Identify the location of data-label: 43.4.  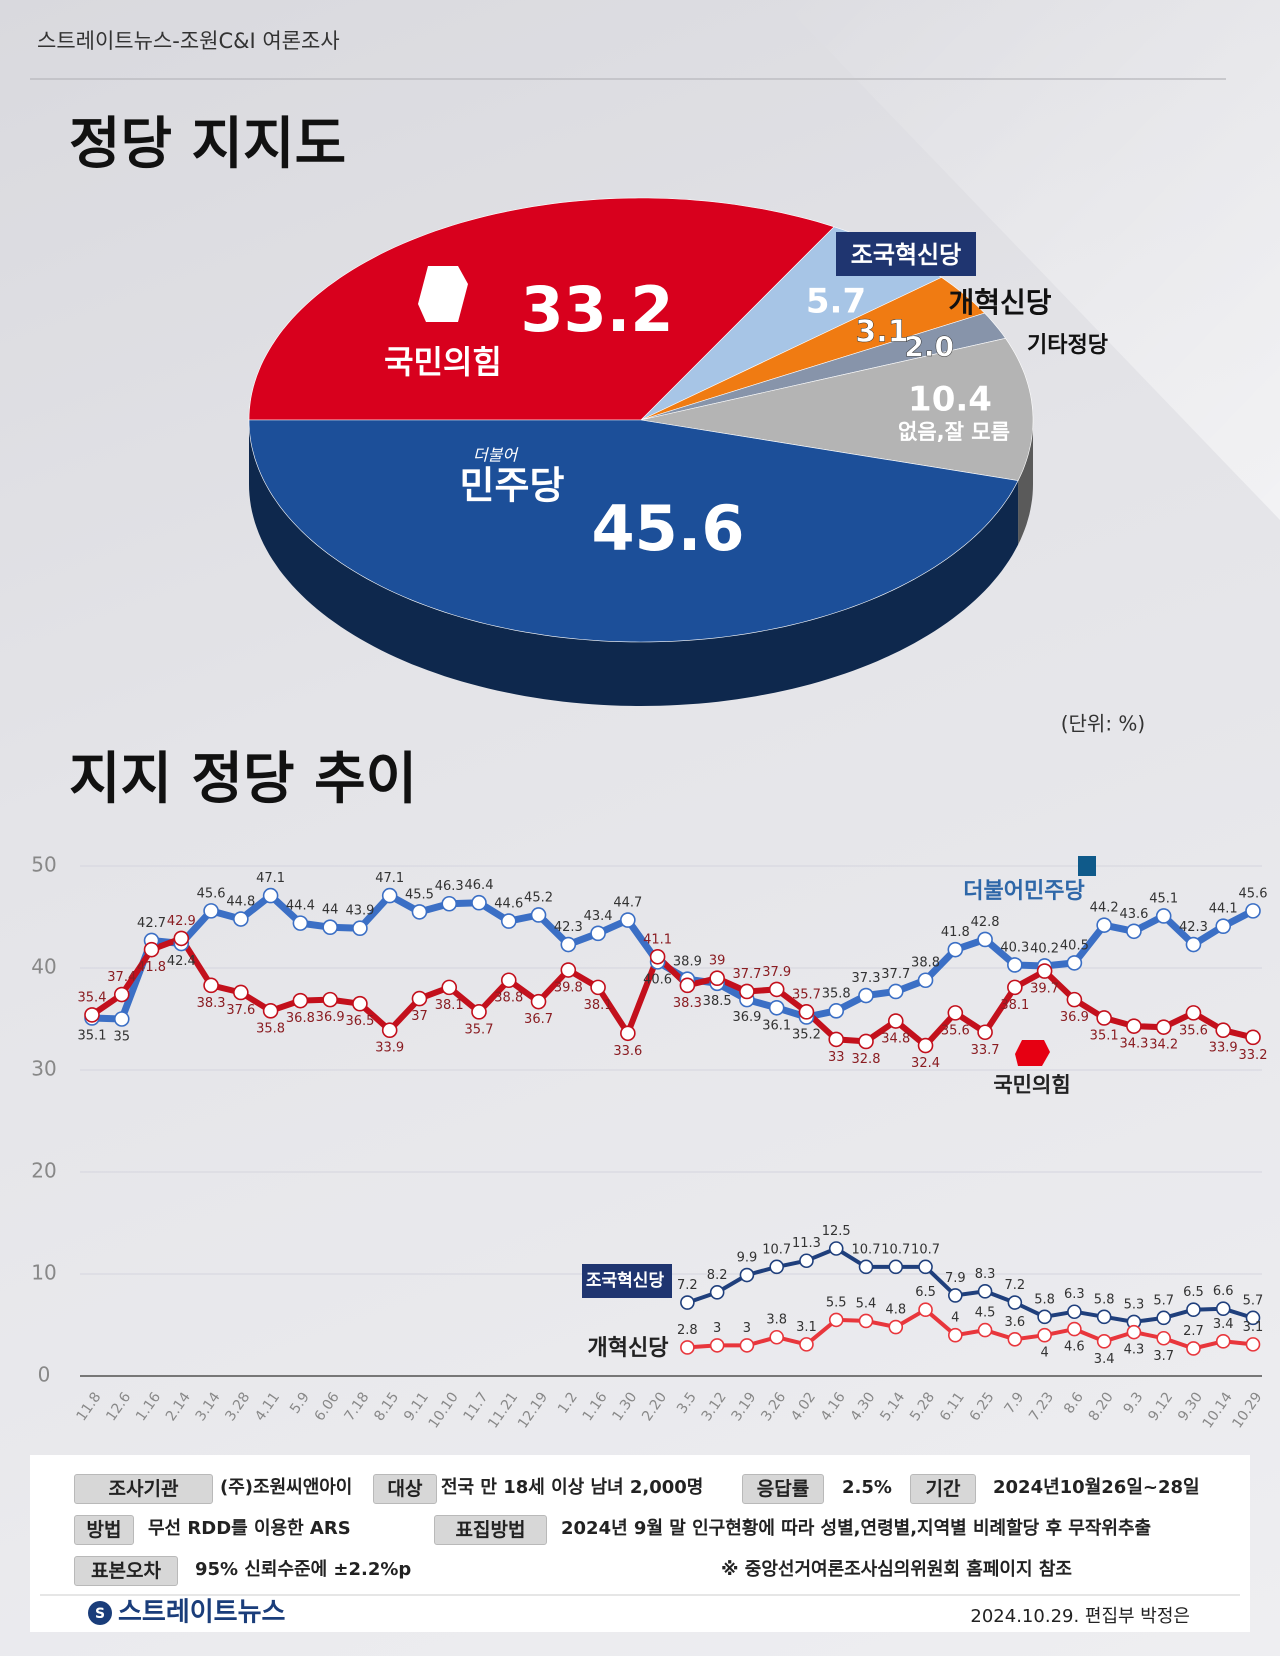
(598, 916).